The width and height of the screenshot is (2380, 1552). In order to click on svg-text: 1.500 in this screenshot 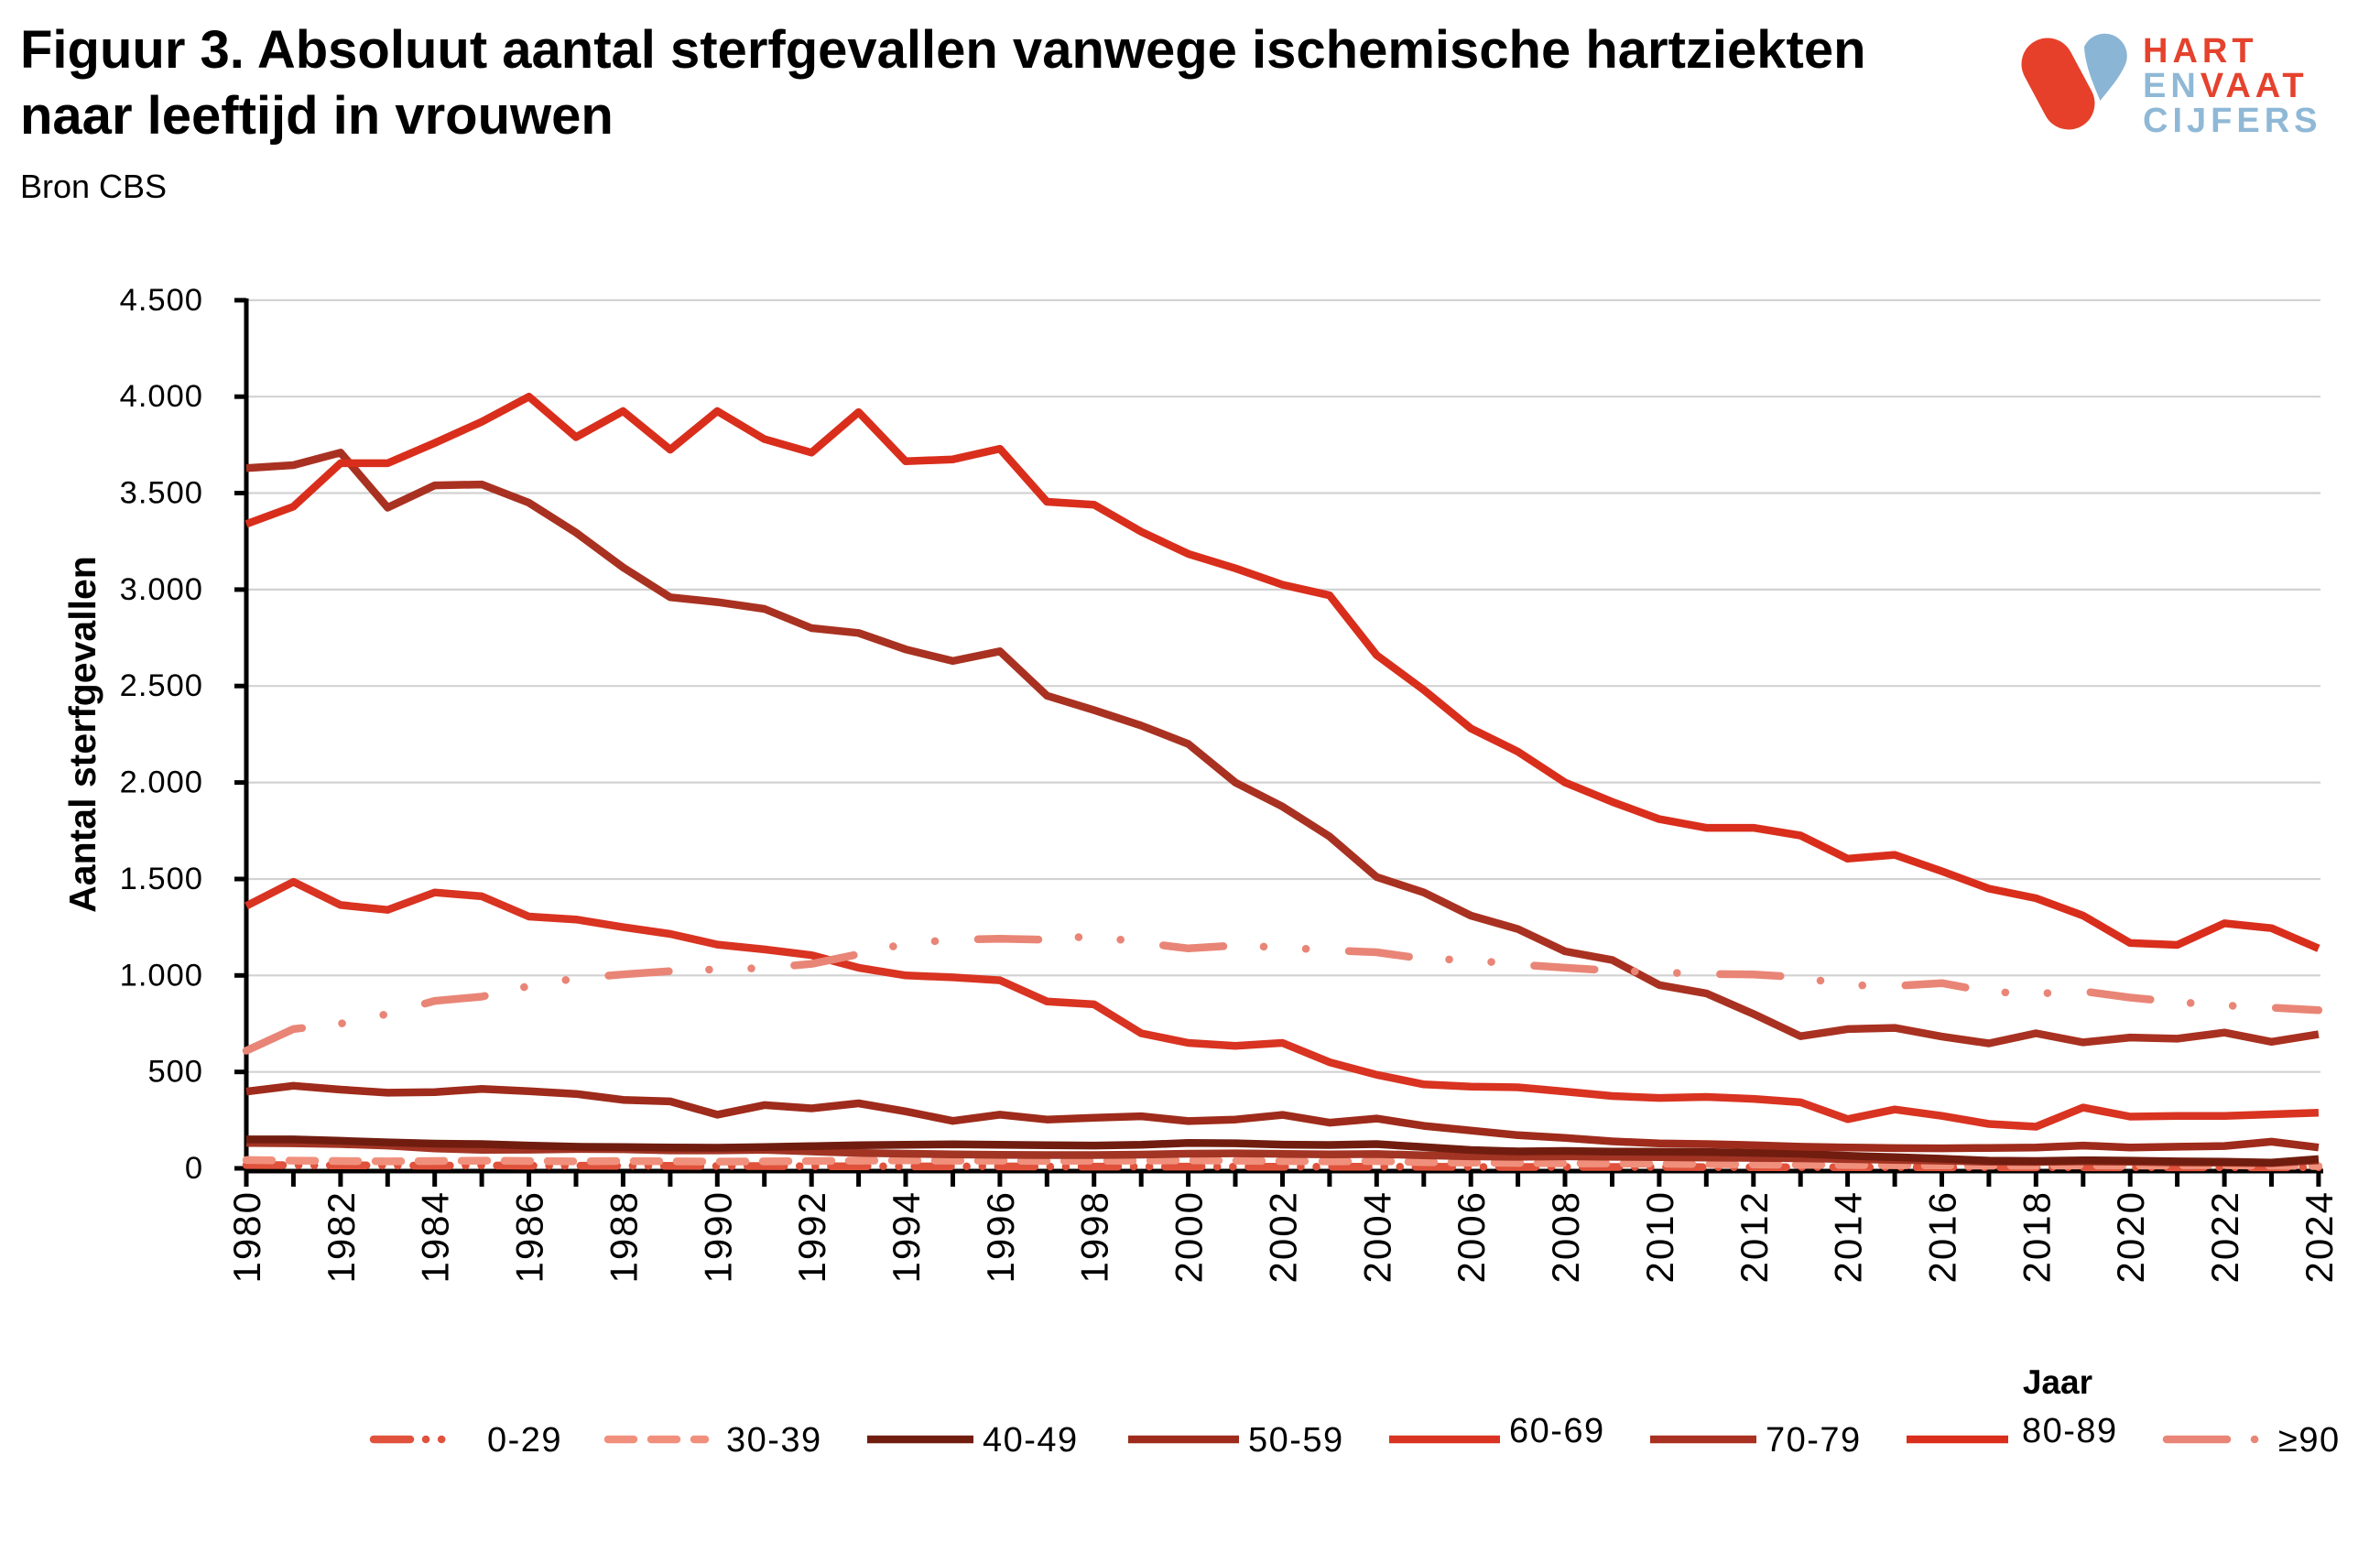, I will do `click(161, 879)`.